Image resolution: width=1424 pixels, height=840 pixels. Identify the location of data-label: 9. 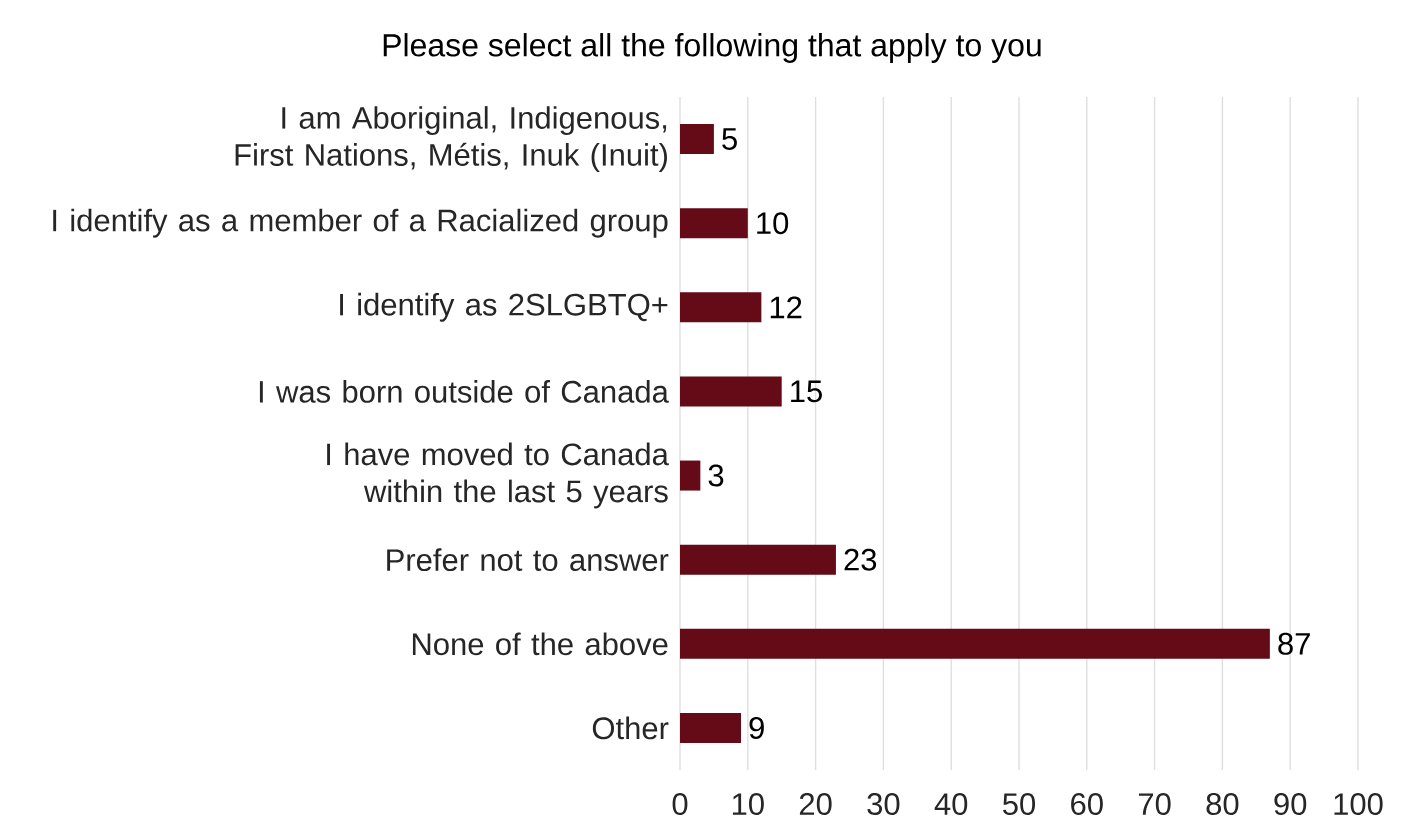
(756, 727).